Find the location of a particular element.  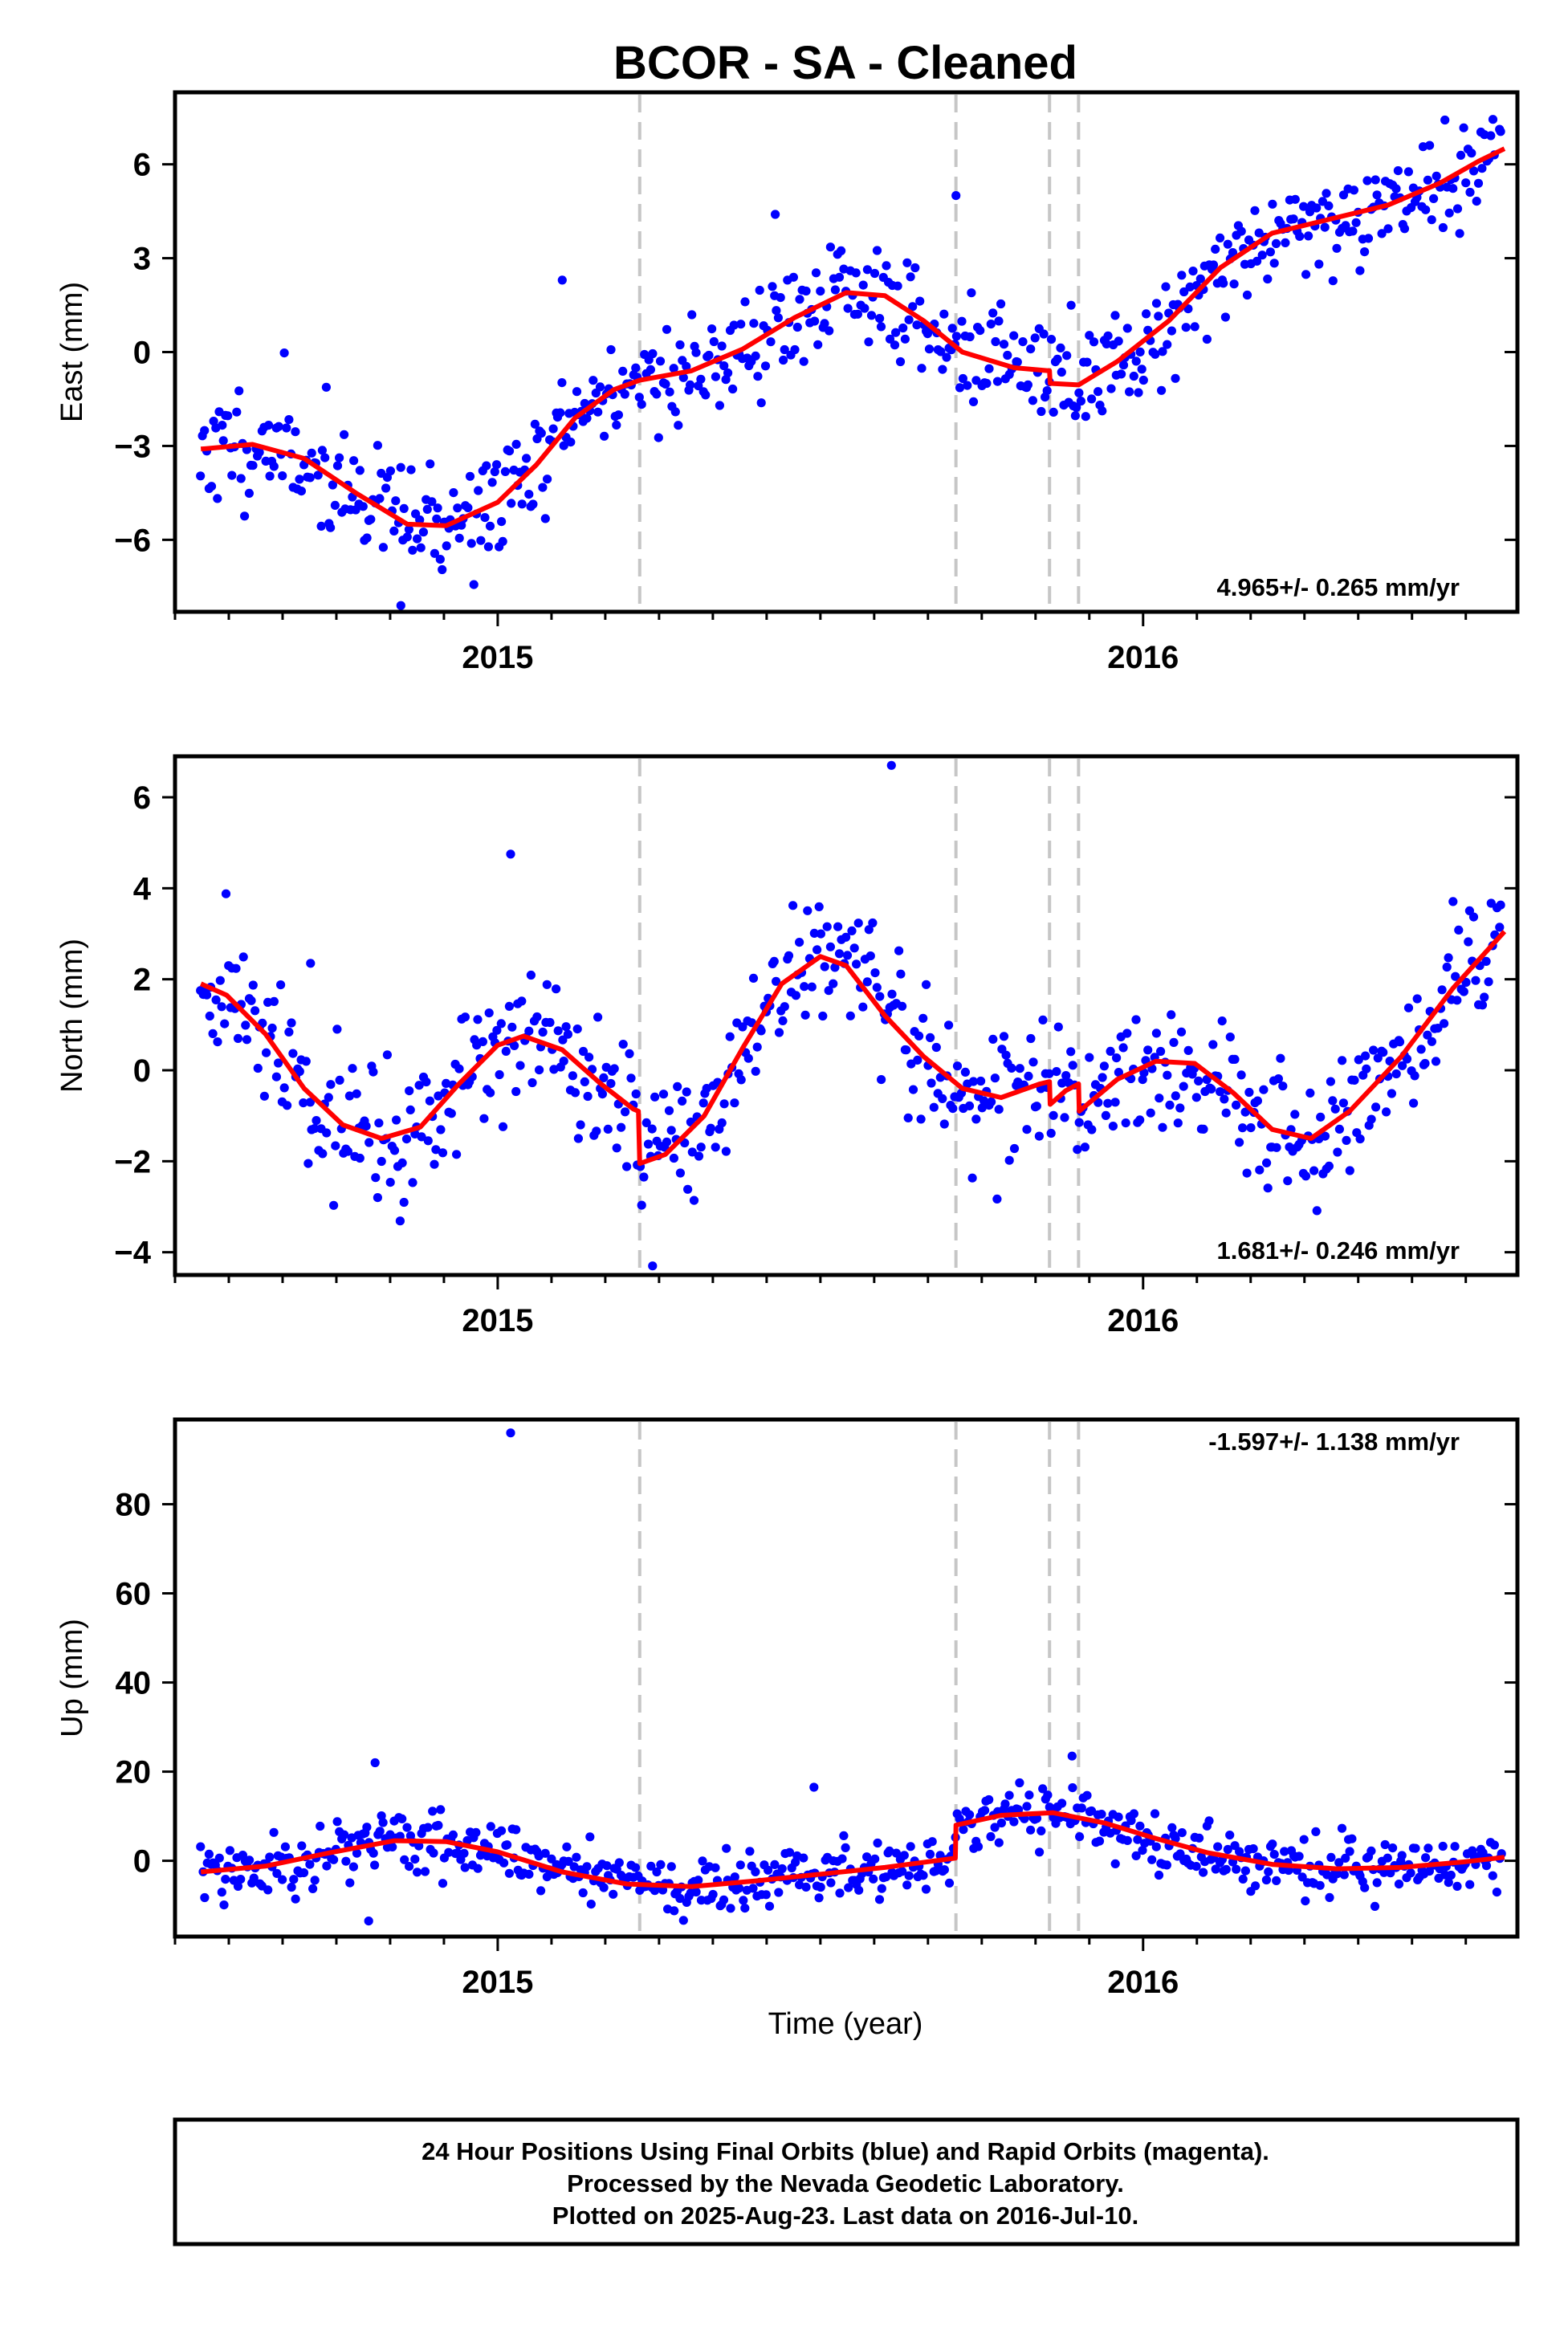

east-outlier-point is located at coordinates (400, 605).